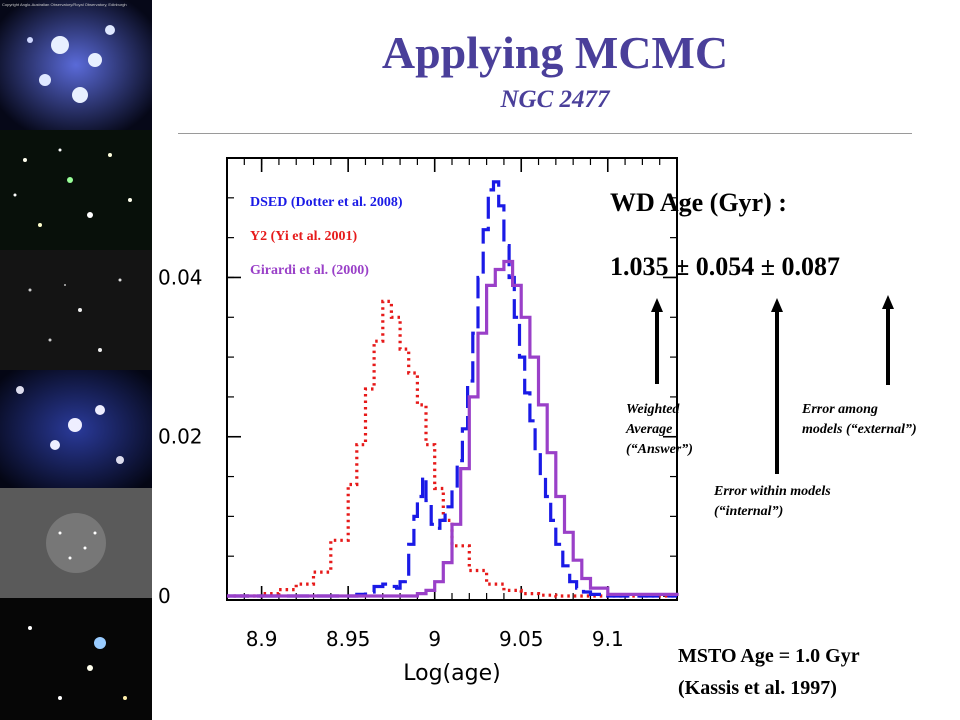  I want to click on msto-citation-line: (Kassis et al. 1997), so click(757, 688).